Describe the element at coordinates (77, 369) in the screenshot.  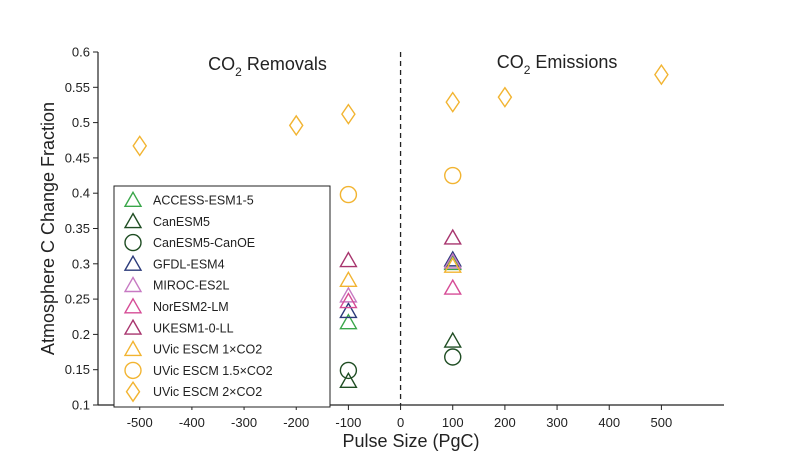
I see `y-tick-label: 0.15` at that location.